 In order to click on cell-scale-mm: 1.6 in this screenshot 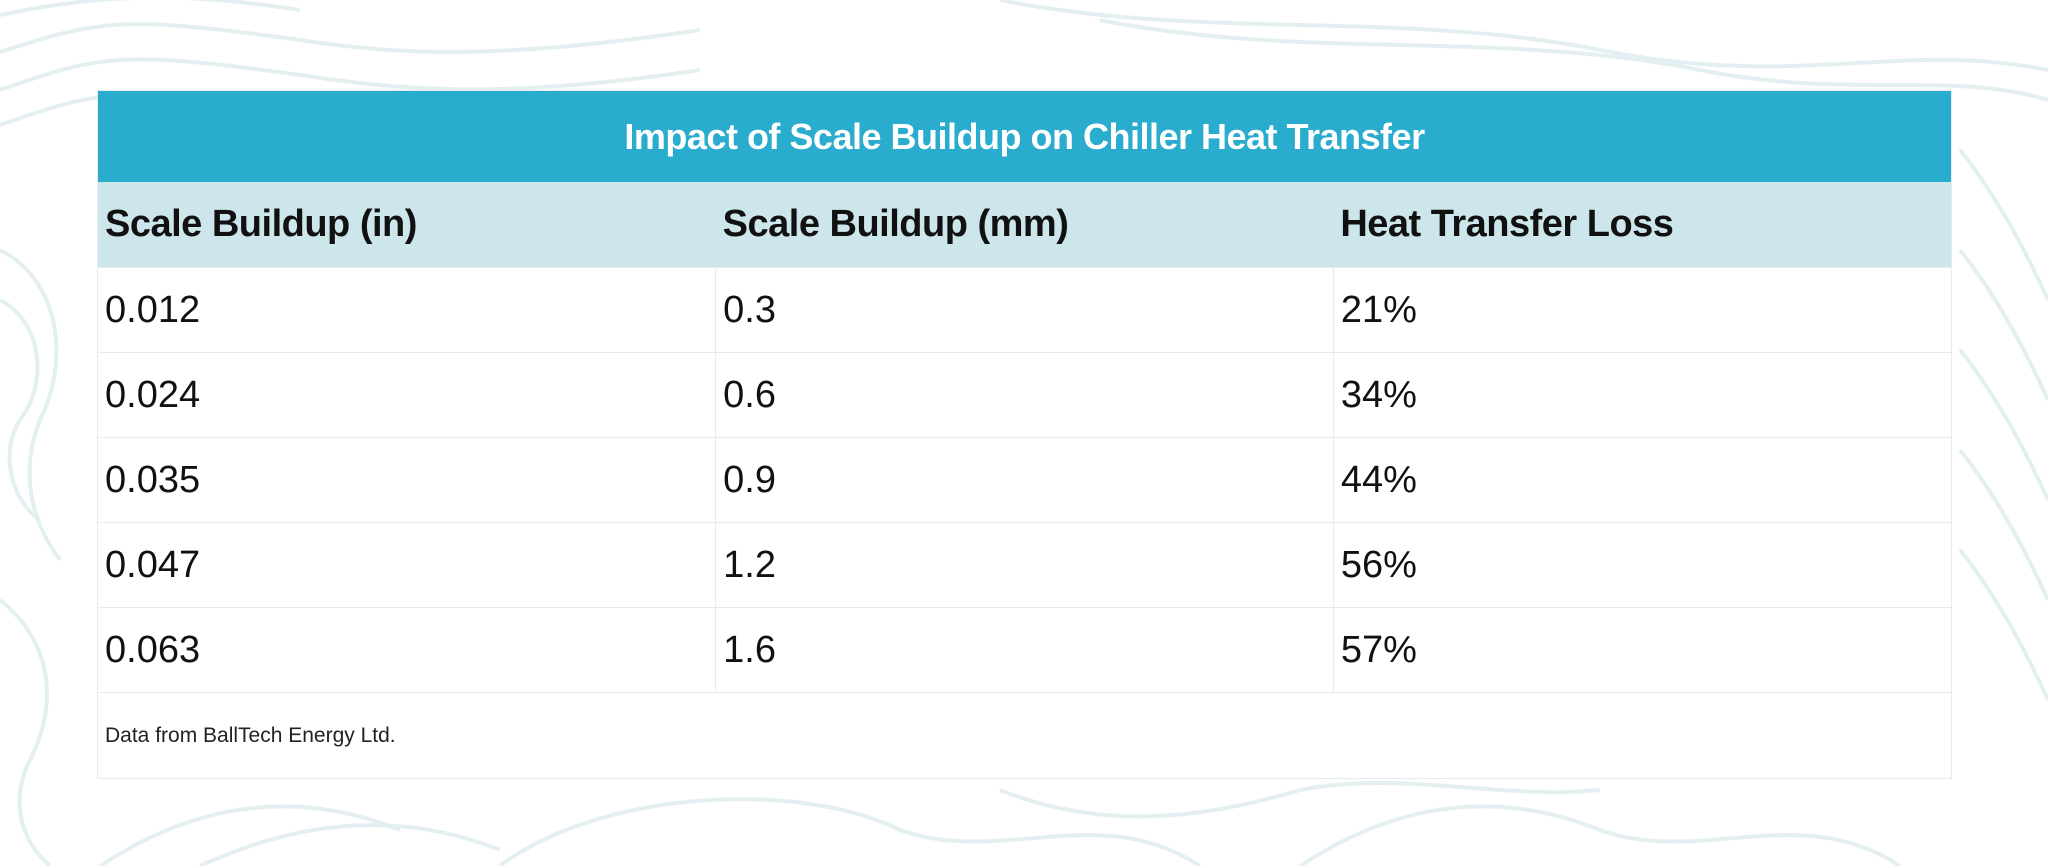, I will do `click(1024, 649)`.